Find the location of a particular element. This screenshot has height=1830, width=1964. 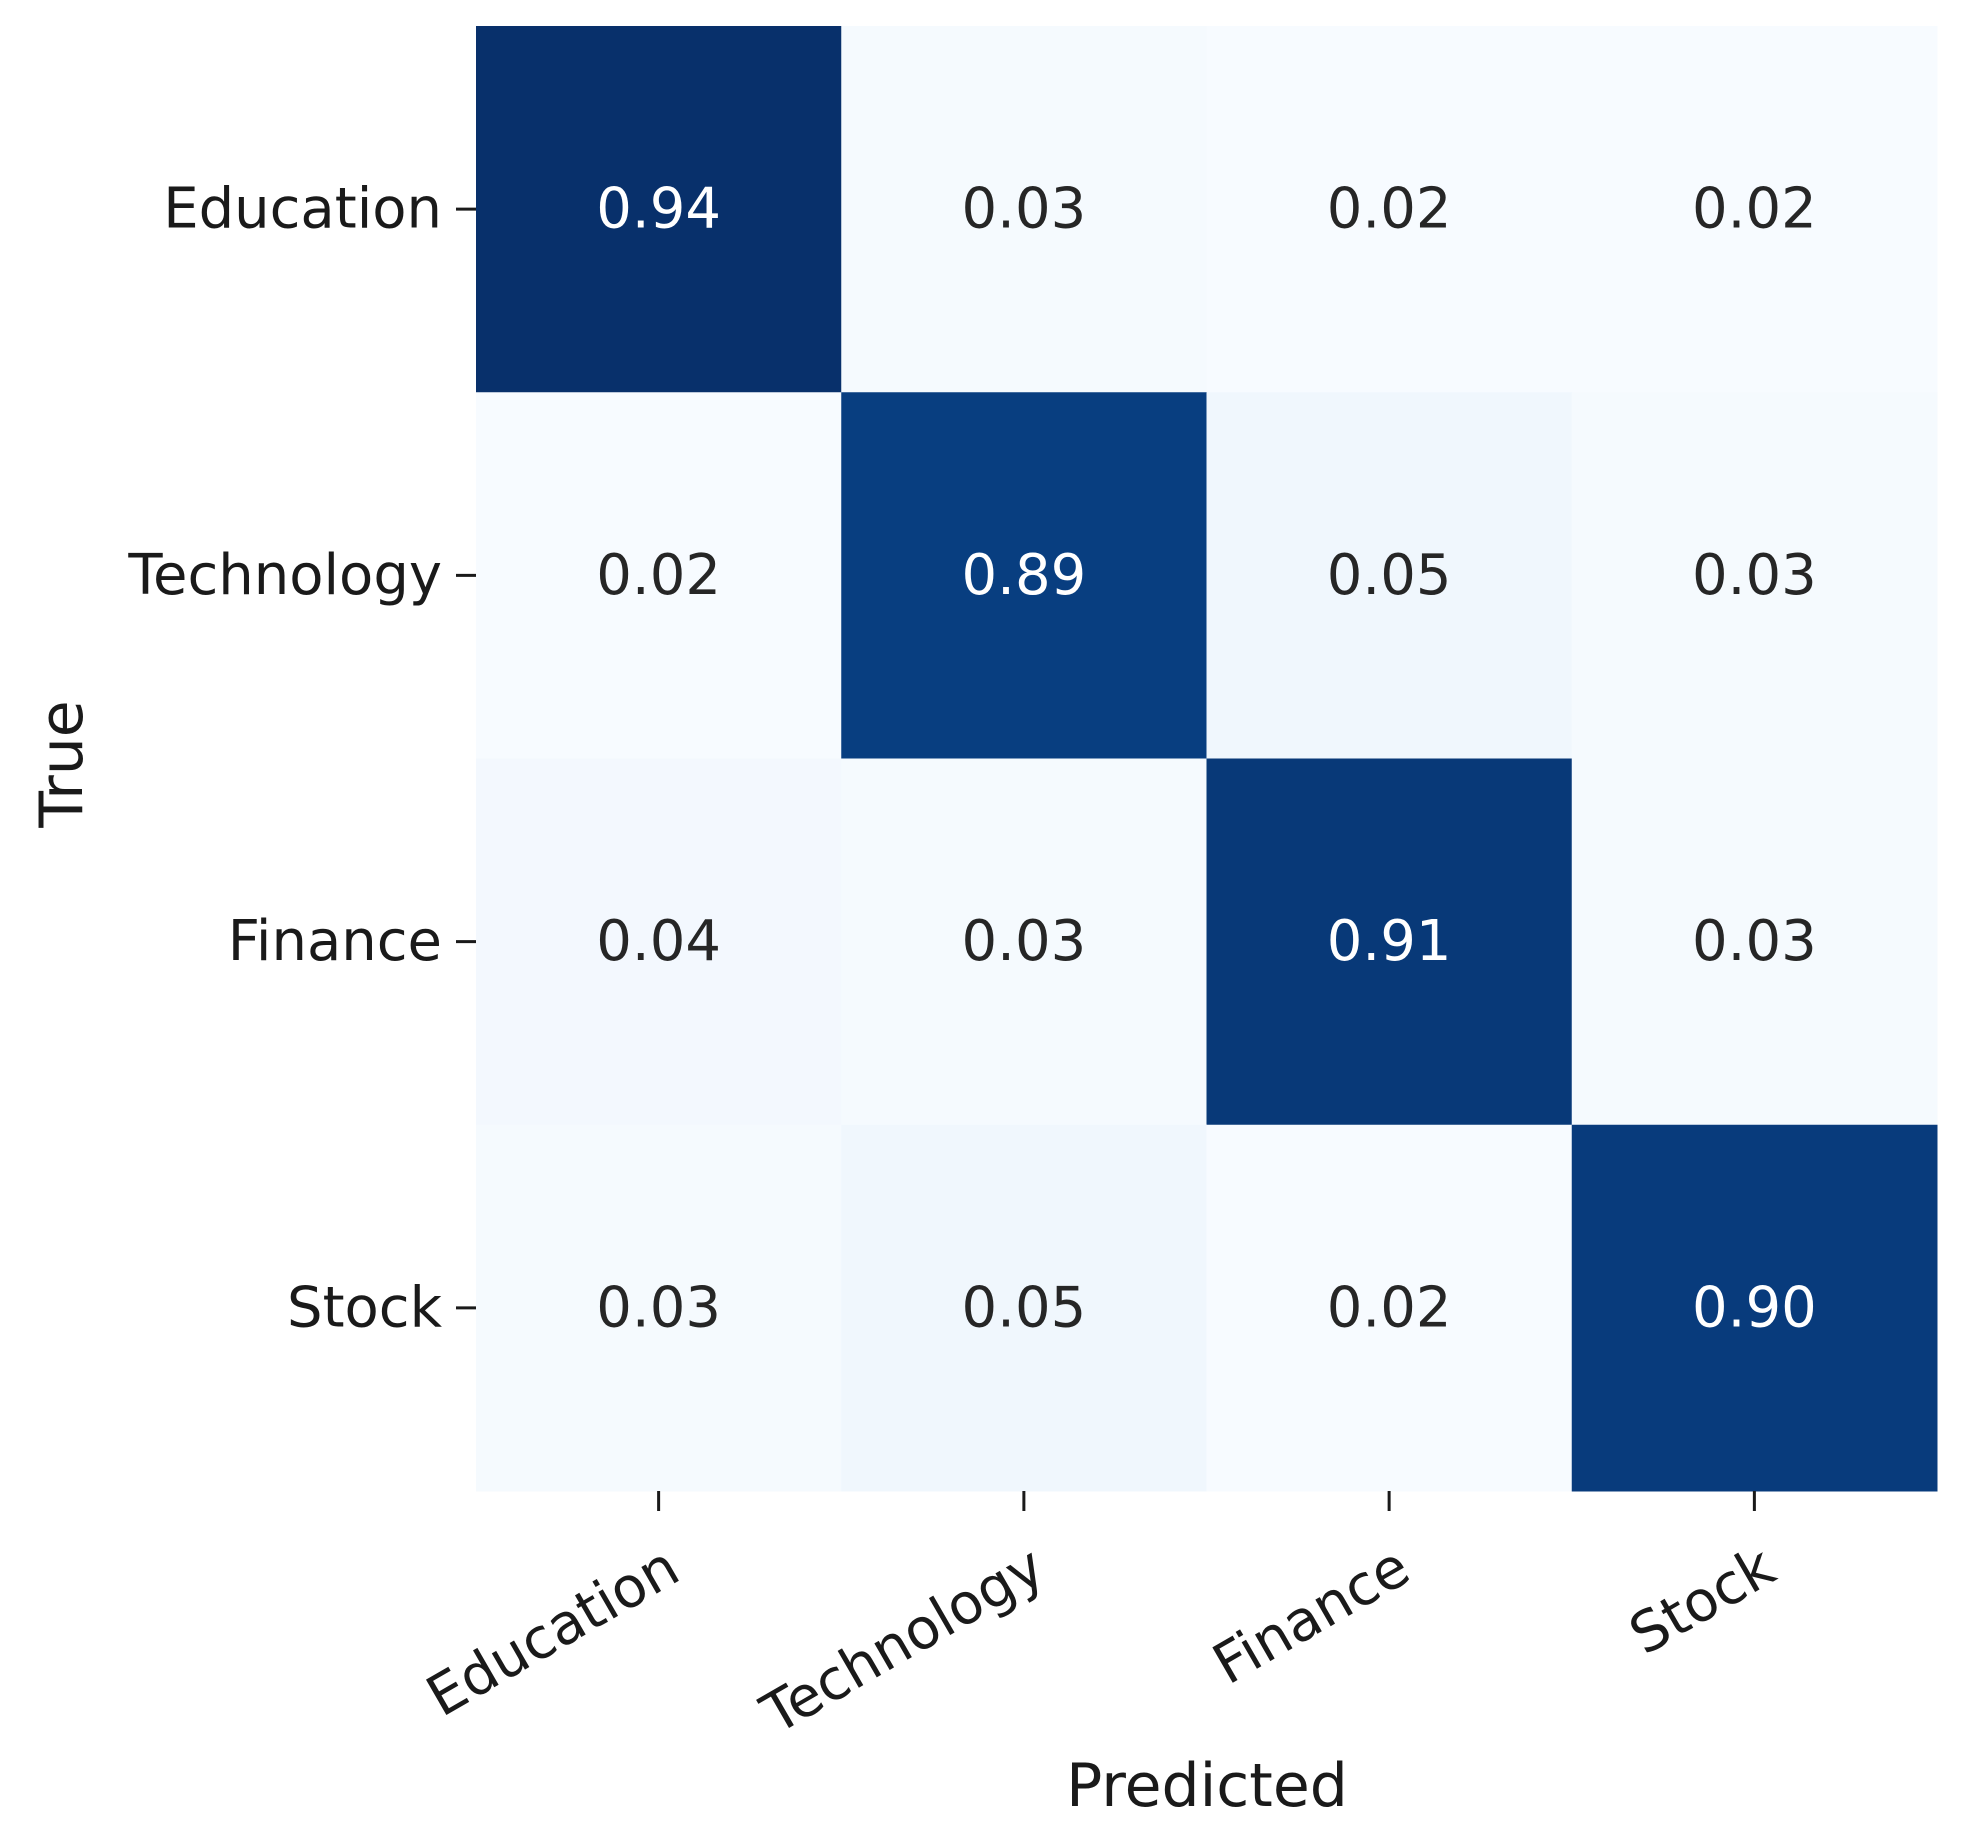

cell-value-label: 0.04 is located at coordinates (658, 941).